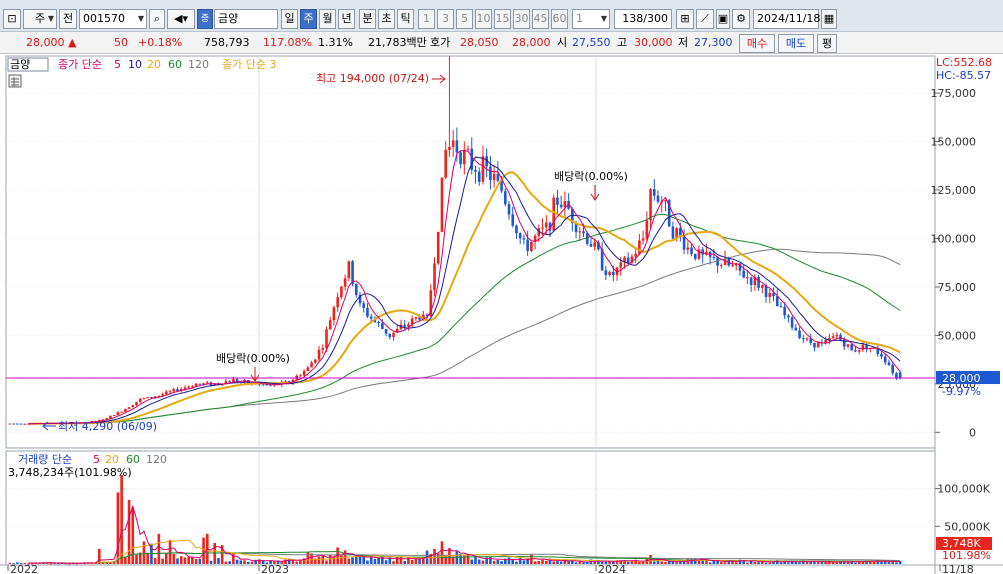 This screenshot has width=1003, height=574. Describe the element at coordinates (113, 19) in the screenshot. I see `stock-code-input: 001570 ▼` at that location.